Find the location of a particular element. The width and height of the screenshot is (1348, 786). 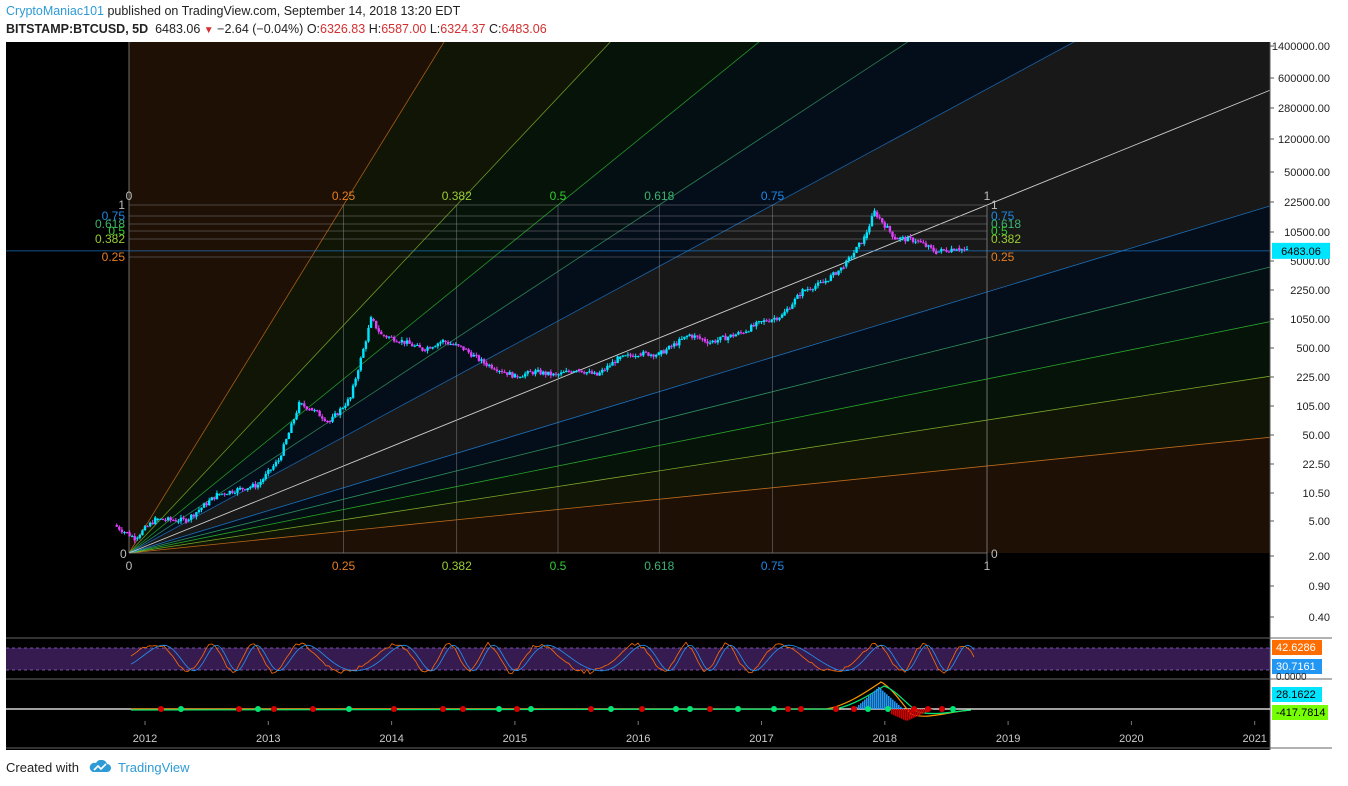

down-triangle-icon: ▼ is located at coordinates (208, 30).